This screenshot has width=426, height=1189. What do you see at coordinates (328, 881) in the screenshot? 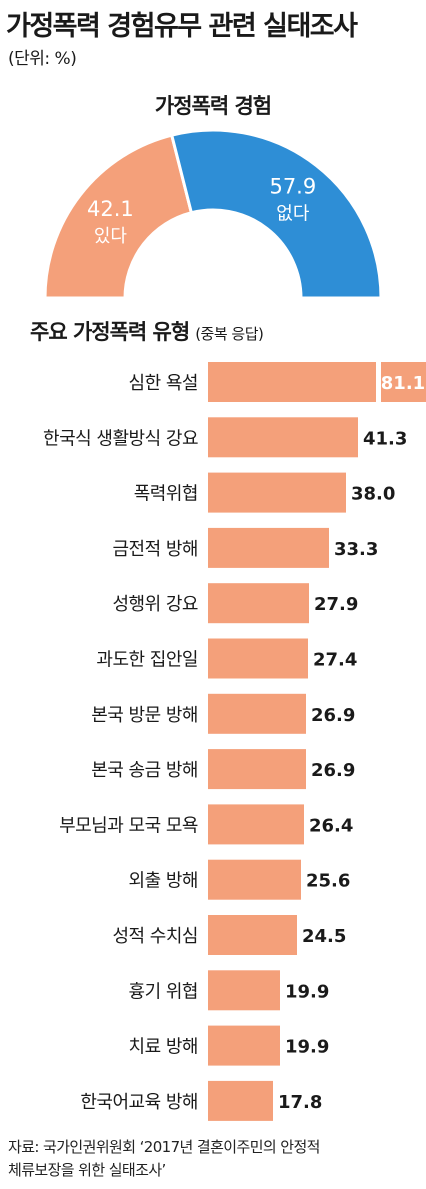
I see `bar-value-label-10: 25.6` at bounding box center [328, 881].